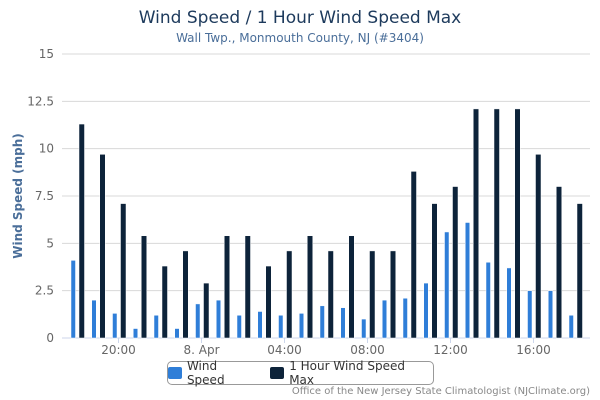 Image resolution: width=600 pixels, height=400 pixels. Describe the element at coordinates (46, 149) in the screenshot. I see `y-tick-label: 10` at that location.